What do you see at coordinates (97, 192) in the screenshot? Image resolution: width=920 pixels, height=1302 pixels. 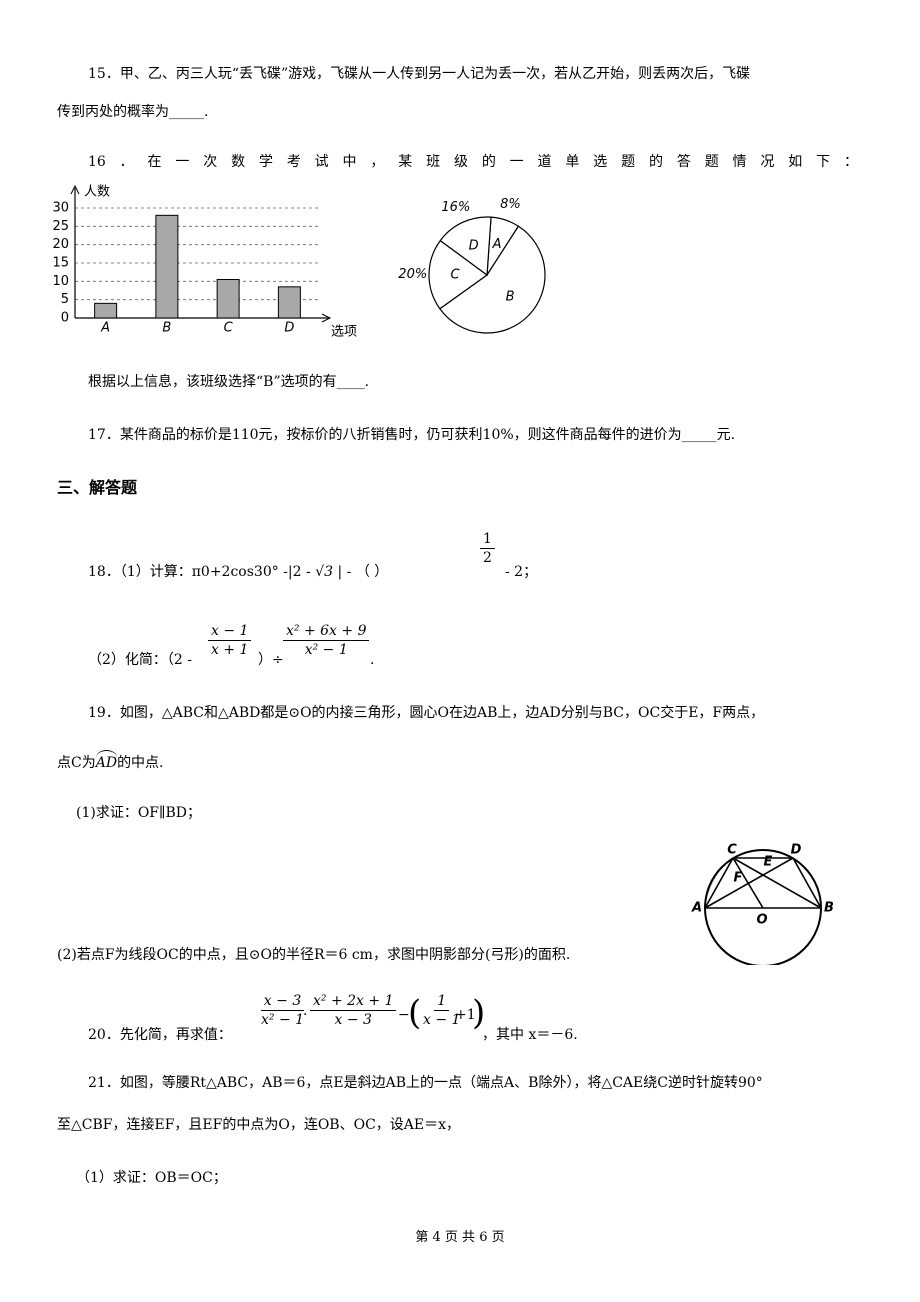 I see `y-axis-label: 人数` at bounding box center [97, 192].